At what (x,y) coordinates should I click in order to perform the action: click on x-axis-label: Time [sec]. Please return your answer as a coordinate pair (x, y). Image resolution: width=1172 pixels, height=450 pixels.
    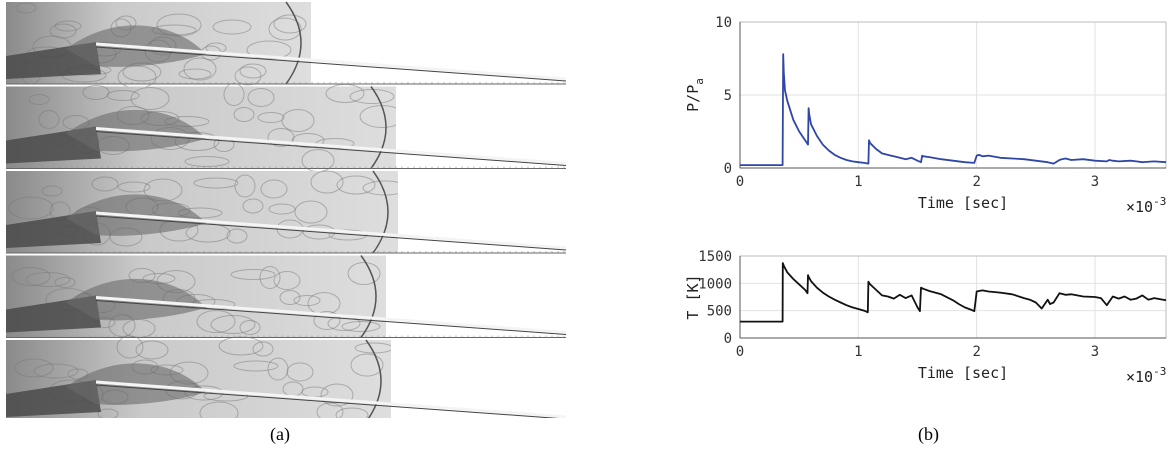
    Looking at the image, I should click on (963, 203).